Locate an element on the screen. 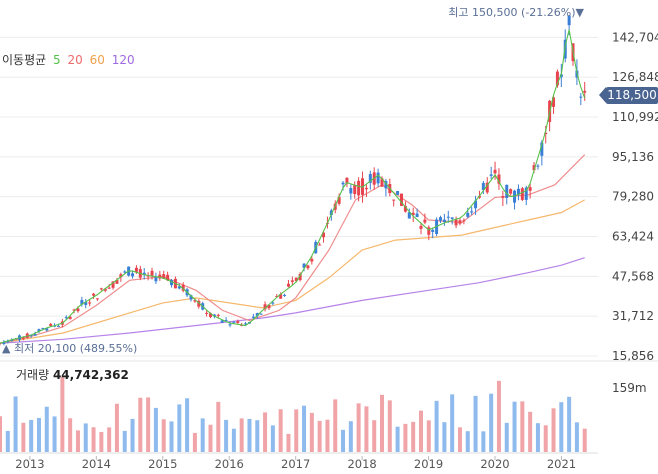 This screenshot has width=658, height=474. x-tick-label: 2014 is located at coordinates (96, 464).